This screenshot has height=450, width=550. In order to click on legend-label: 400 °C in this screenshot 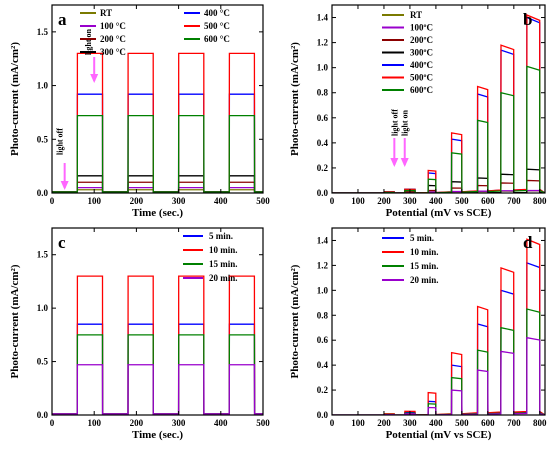, I will do `click(217, 13)`.